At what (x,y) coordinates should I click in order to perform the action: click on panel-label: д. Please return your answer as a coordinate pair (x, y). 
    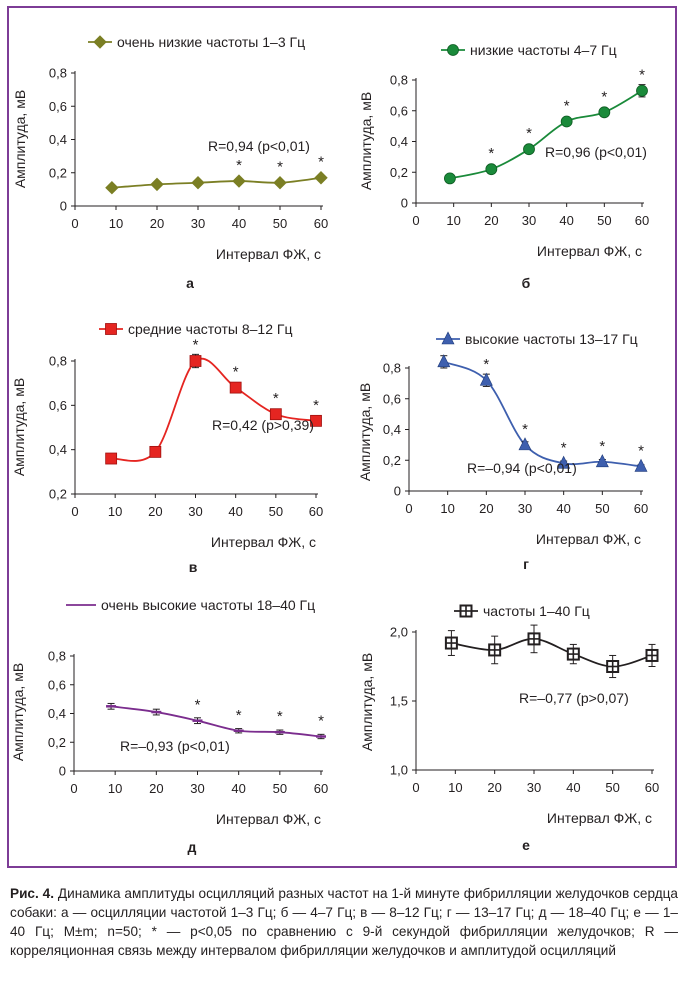
    Looking at the image, I should click on (192, 847).